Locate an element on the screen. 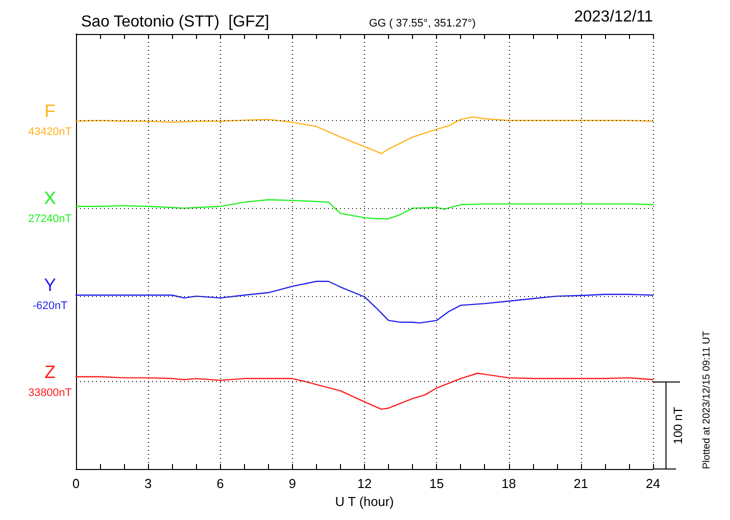 This screenshot has width=730, height=520. text: 33800nT is located at coordinates (50, 393).